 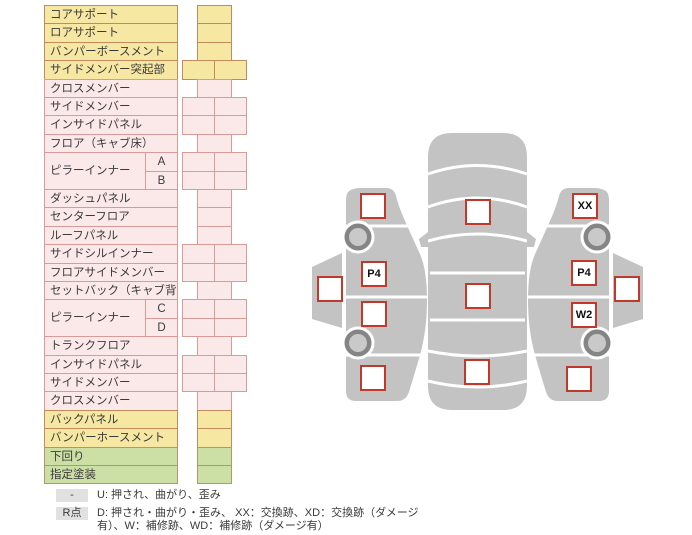 What do you see at coordinates (597, 343) in the screenshot?
I see `right-rear-wheel` at bounding box center [597, 343].